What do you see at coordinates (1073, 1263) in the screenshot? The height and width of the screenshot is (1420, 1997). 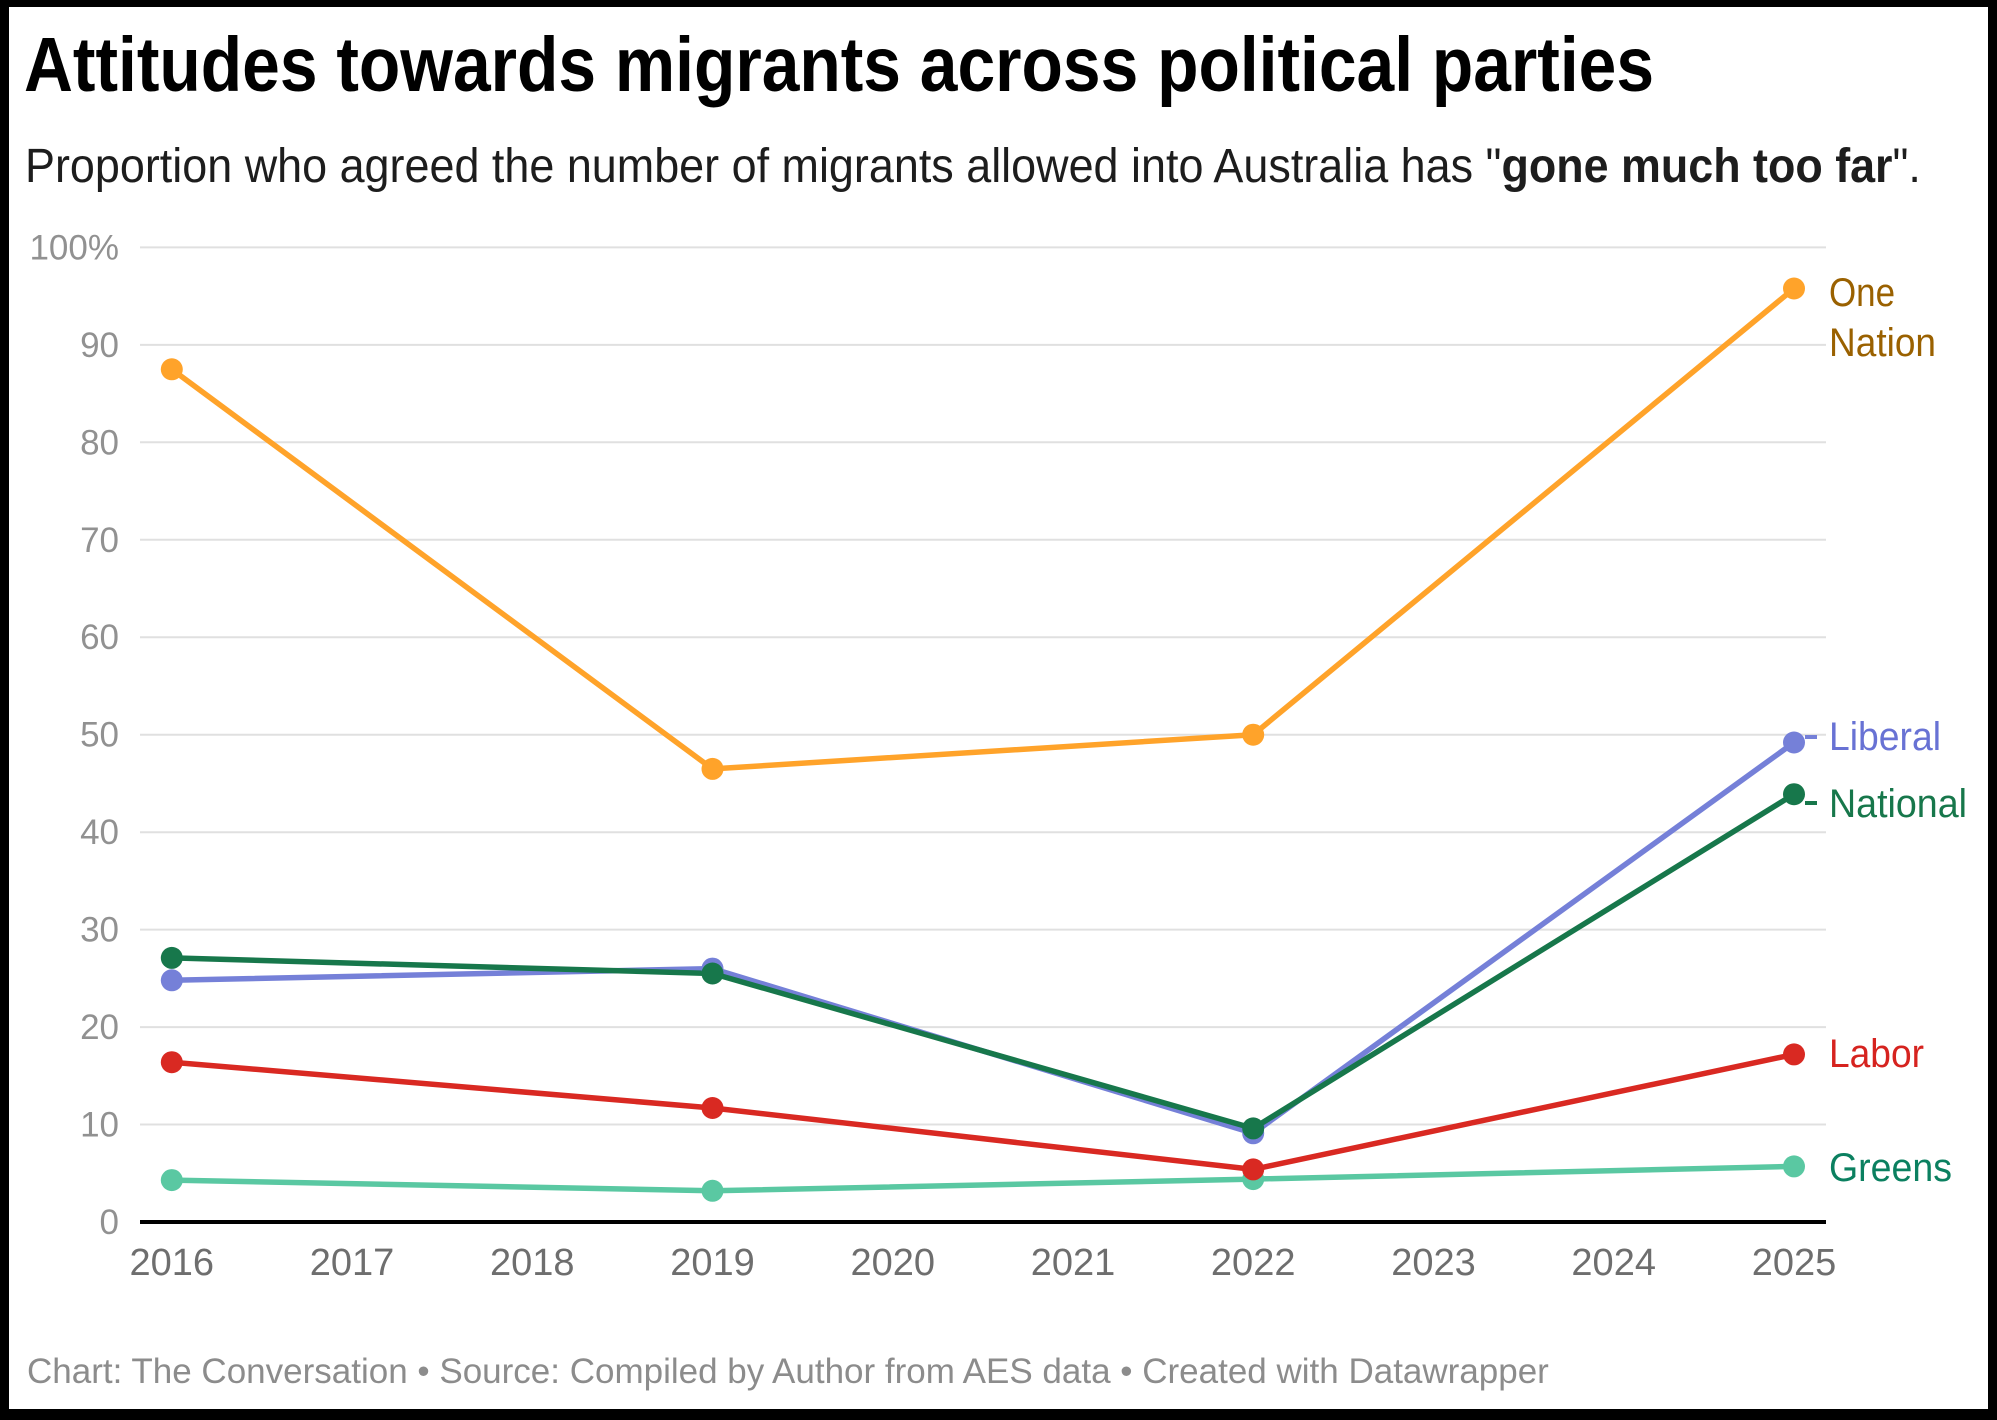 I see `svg-text: 2021` at bounding box center [1073, 1263].